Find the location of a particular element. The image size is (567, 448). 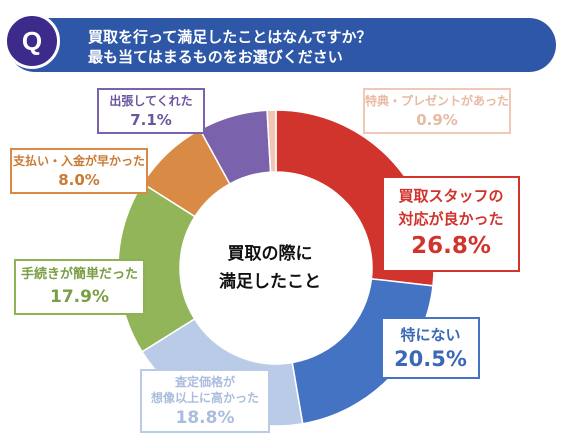

slice-name-assess-line-1: 査定価格が is located at coordinates (204, 382).